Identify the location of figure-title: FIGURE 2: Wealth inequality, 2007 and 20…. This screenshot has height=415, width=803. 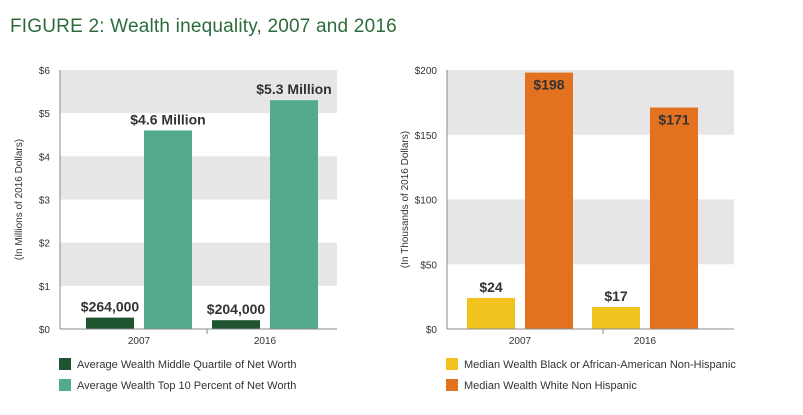
(203, 26).